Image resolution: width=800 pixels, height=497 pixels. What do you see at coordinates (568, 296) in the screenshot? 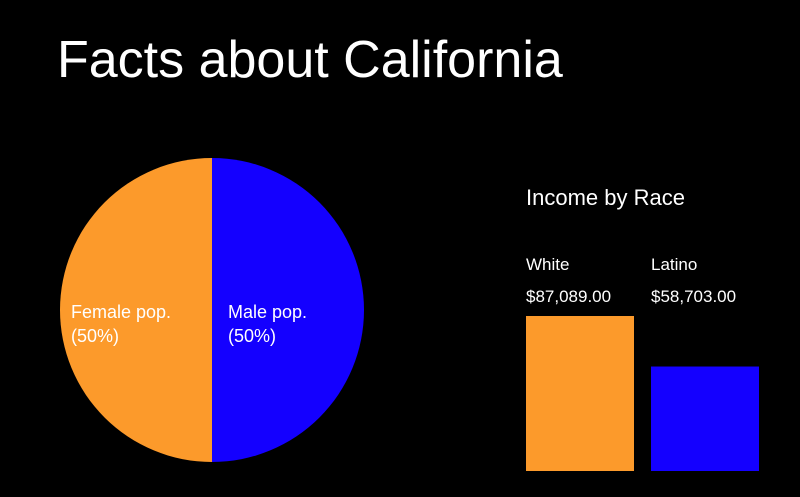
I see `bar-value-label: $87,089.00` at bounding box center [568, 296].